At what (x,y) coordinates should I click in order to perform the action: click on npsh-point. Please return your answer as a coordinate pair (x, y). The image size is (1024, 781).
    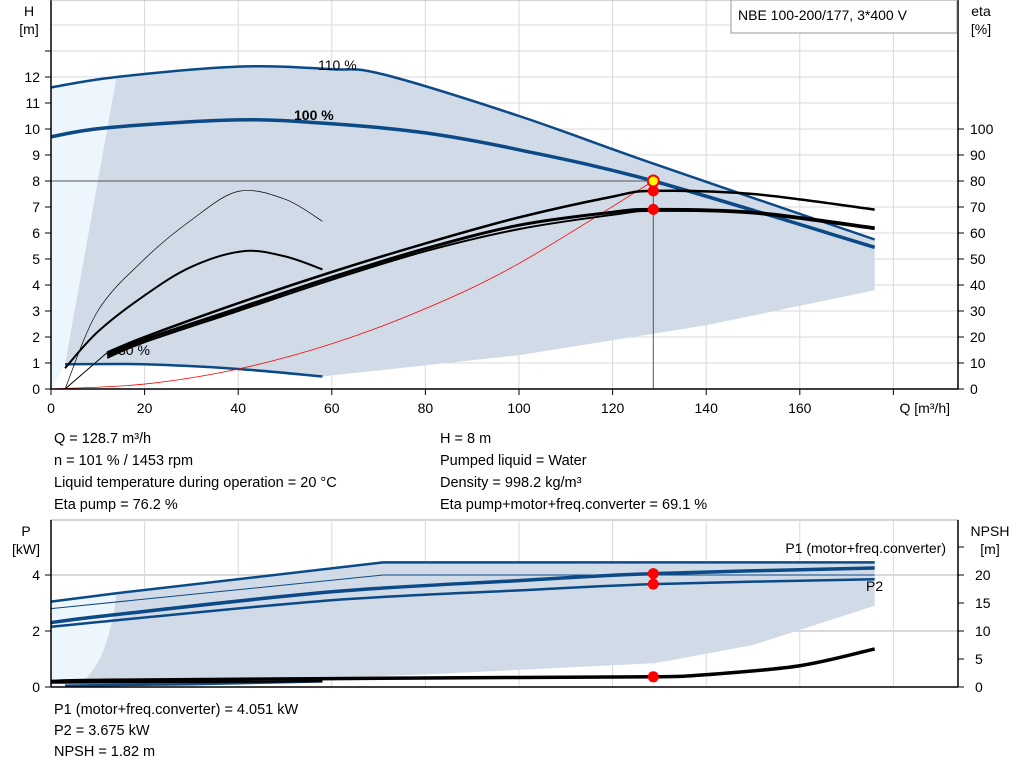
    Looking at the image, I should click on (653, 677).